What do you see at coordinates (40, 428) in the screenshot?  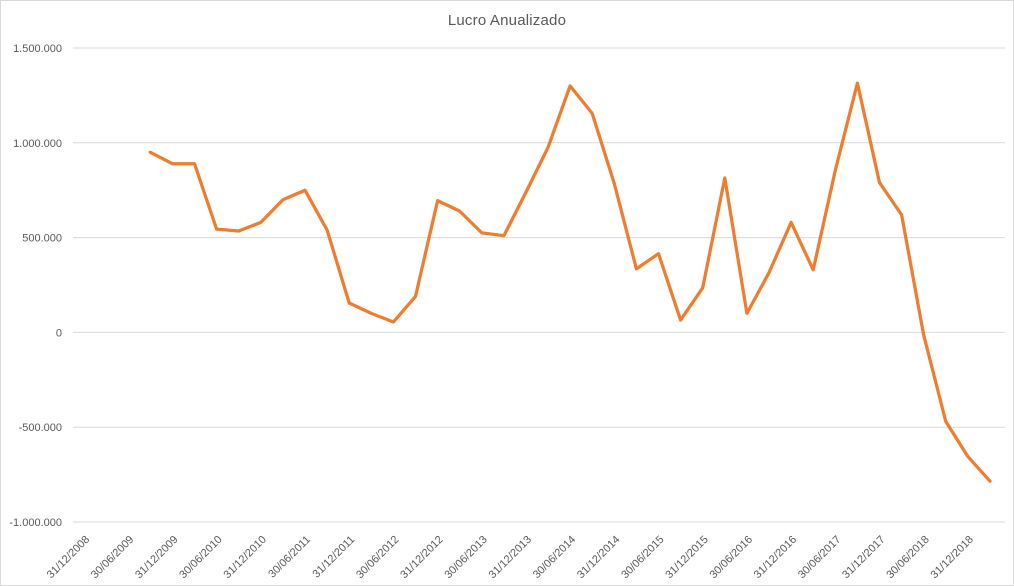 I see `y-axis-label: -500.000` at bounding box center [40, 428].